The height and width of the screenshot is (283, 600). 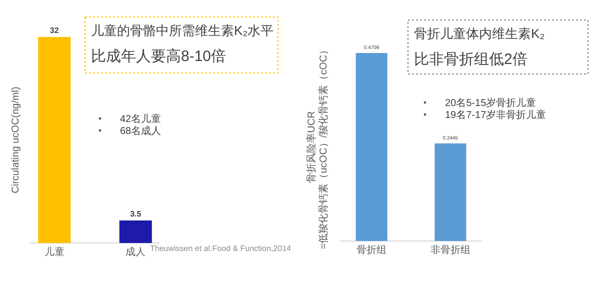 What do you see at coordinates (318, 147) in the screenshot?
I see `y-axis-title: 骨折风险率UCR =低羧化骨钙素（ucOC）/羧化骨钙素（cOC）` at bounding box center [318, 147].